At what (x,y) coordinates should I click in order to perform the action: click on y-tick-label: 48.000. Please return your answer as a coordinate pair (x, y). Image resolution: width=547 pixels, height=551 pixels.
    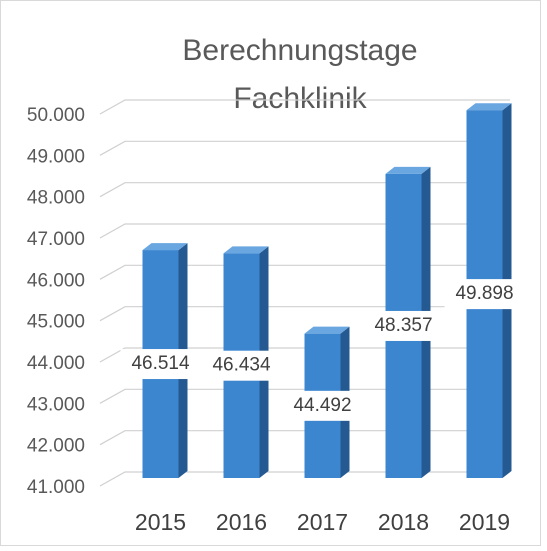
    Looking at the image, I should click on (56, 198).